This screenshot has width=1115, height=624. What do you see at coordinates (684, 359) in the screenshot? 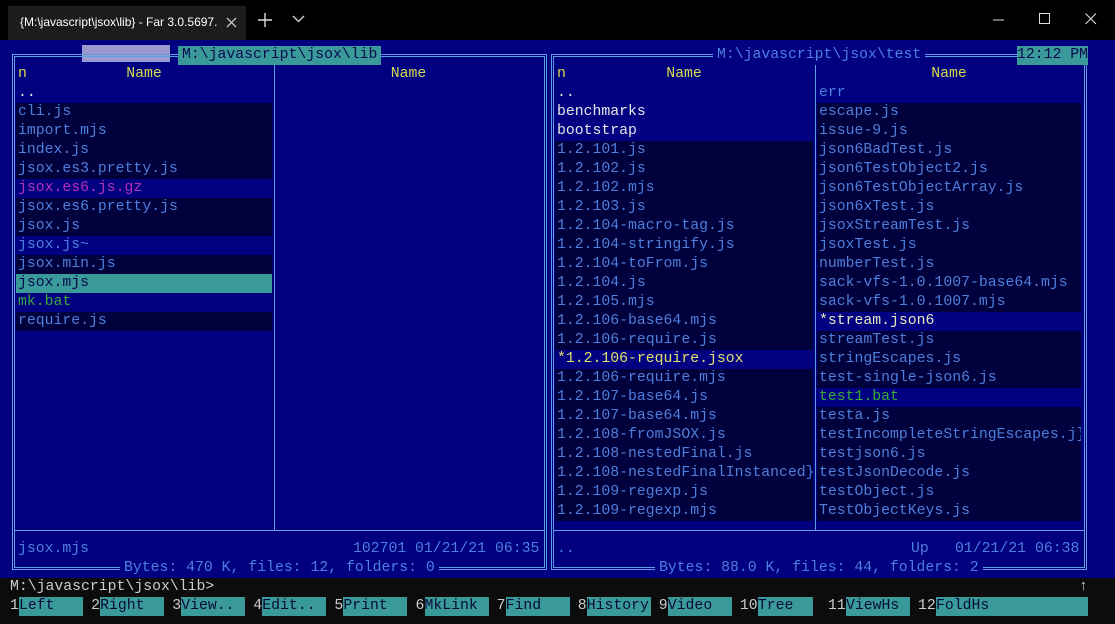
I see `file-entry: *1.2.106-require.jsox` at bounding box center [684, 359].